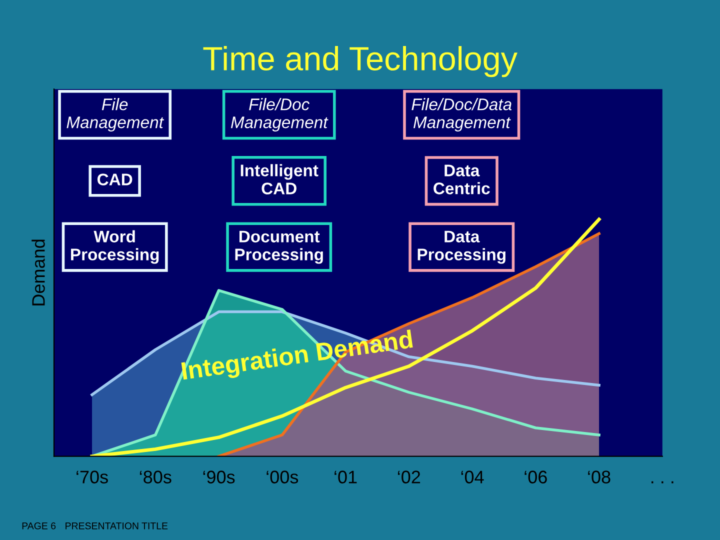 This screenshot has height=540, width=720. What do you see at coordinates (156, 477) in the screenshot?
I see `x-tick-label: ‘80s` at bounding box center [156, 477].